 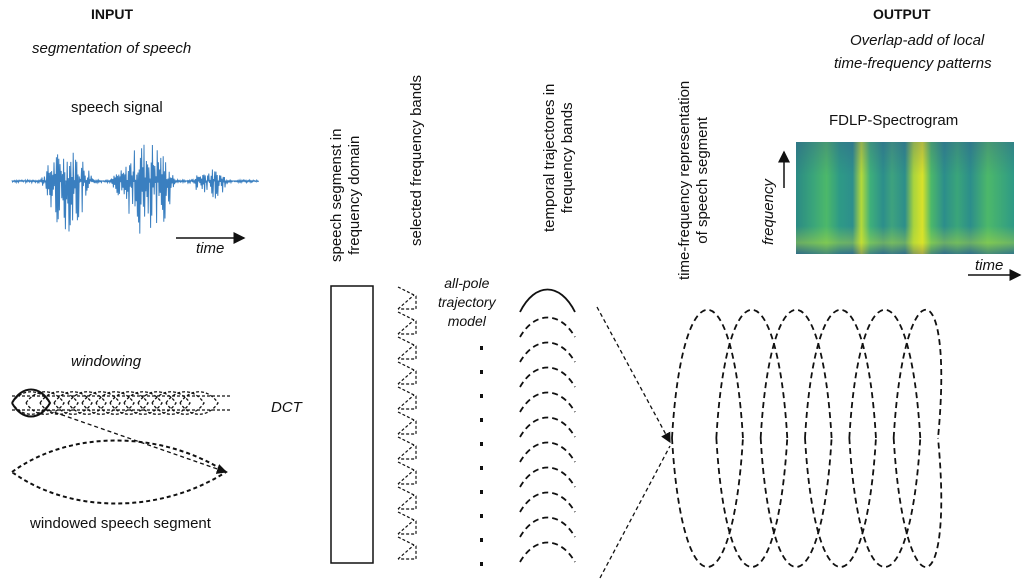 I want to click on converge-line-bottom, so click(x=635, y=512).